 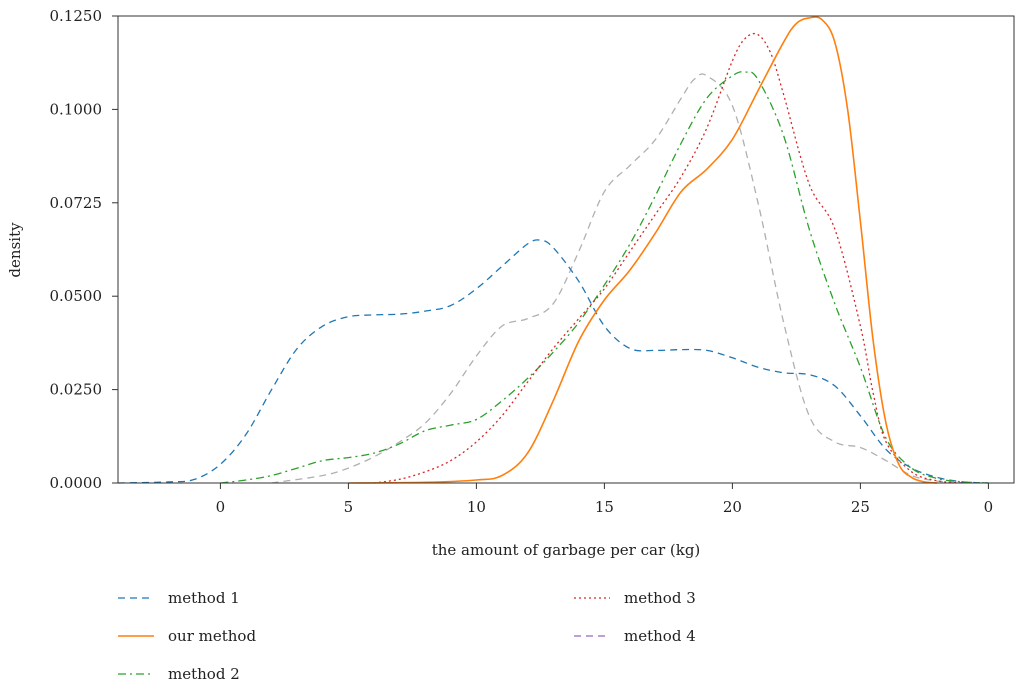 I want to click on y-axis-title: density, so click(x=15, y=250).